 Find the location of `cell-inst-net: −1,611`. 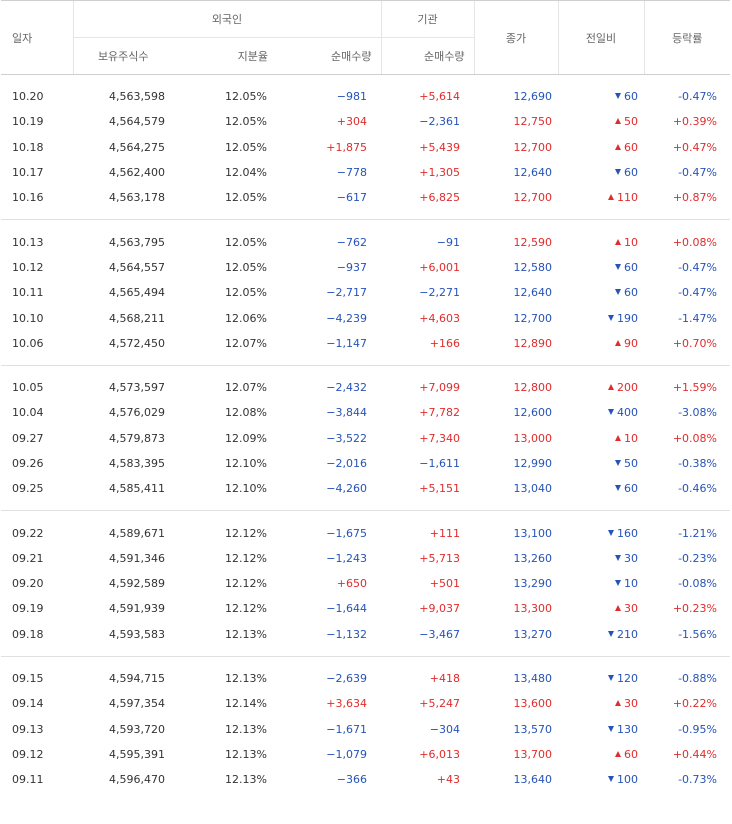

cell-inst-net: −1,611 is located at coordinates (427, 463).